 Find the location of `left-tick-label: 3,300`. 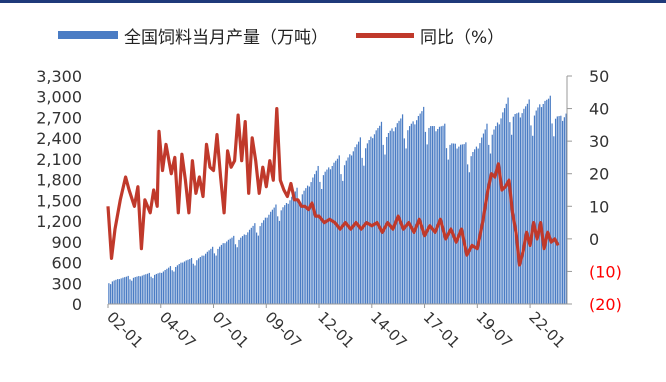

left-tick-label: 3,300 is located at coordinates (59, 76).